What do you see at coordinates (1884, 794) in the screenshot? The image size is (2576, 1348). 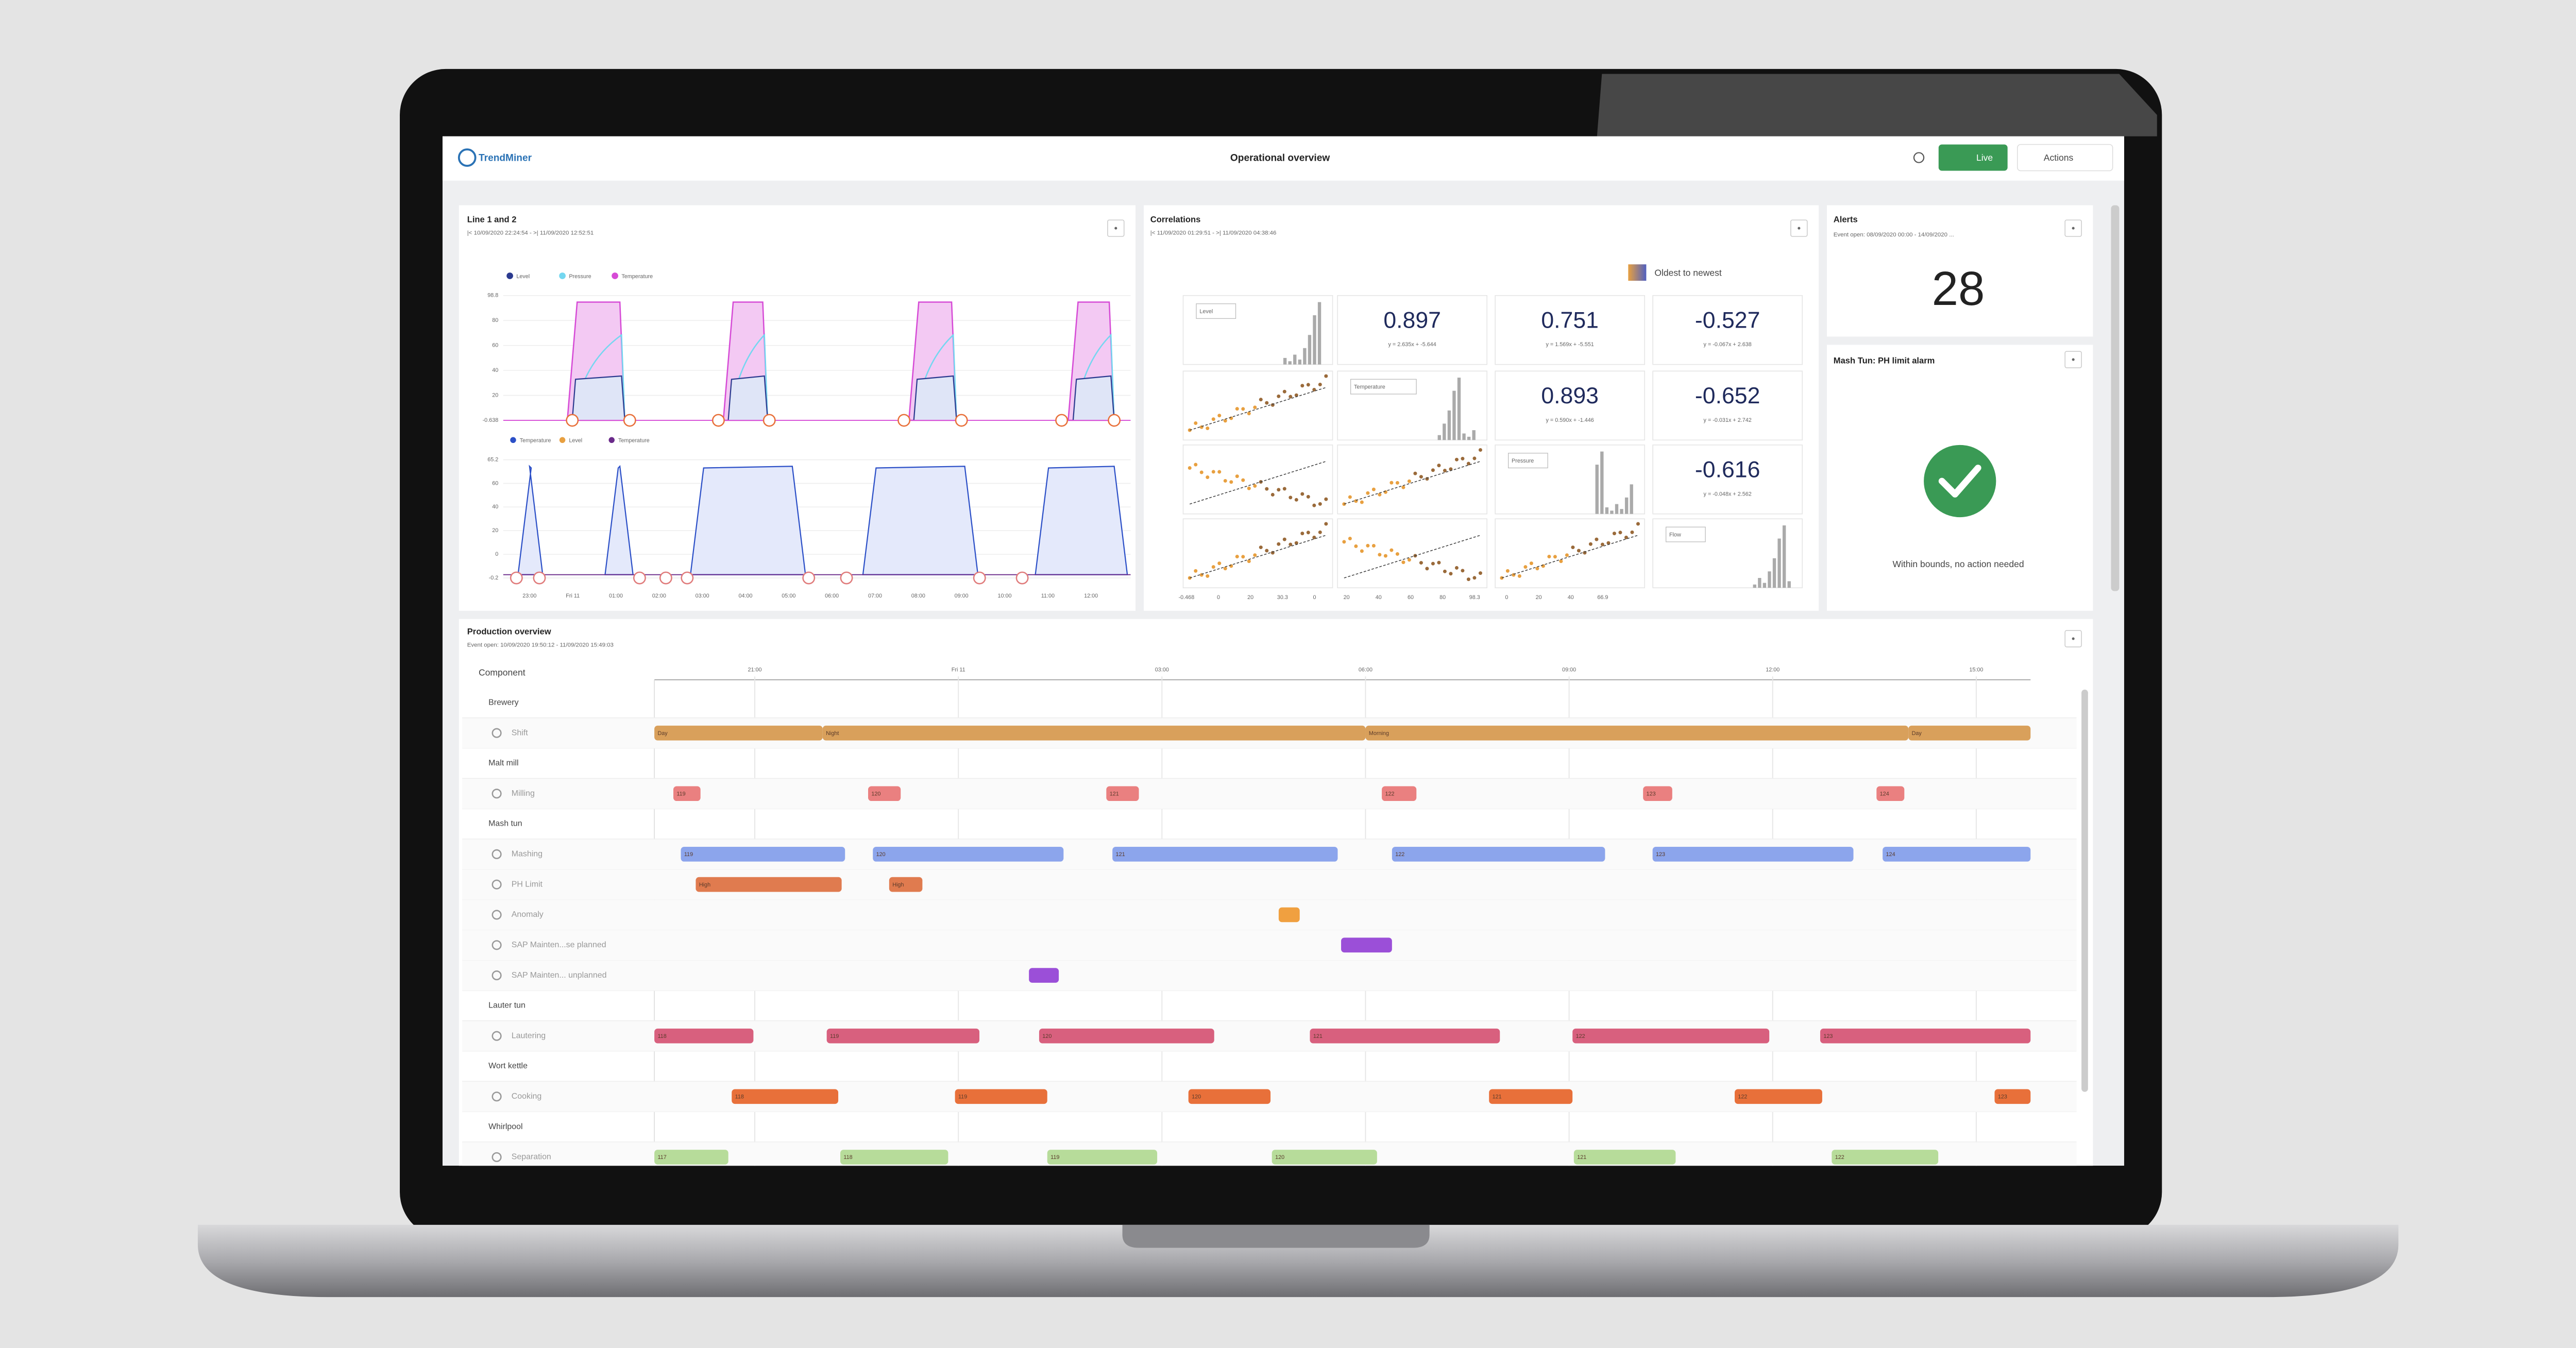 I see `event-label: 124` at bounding box center [1884, 794].